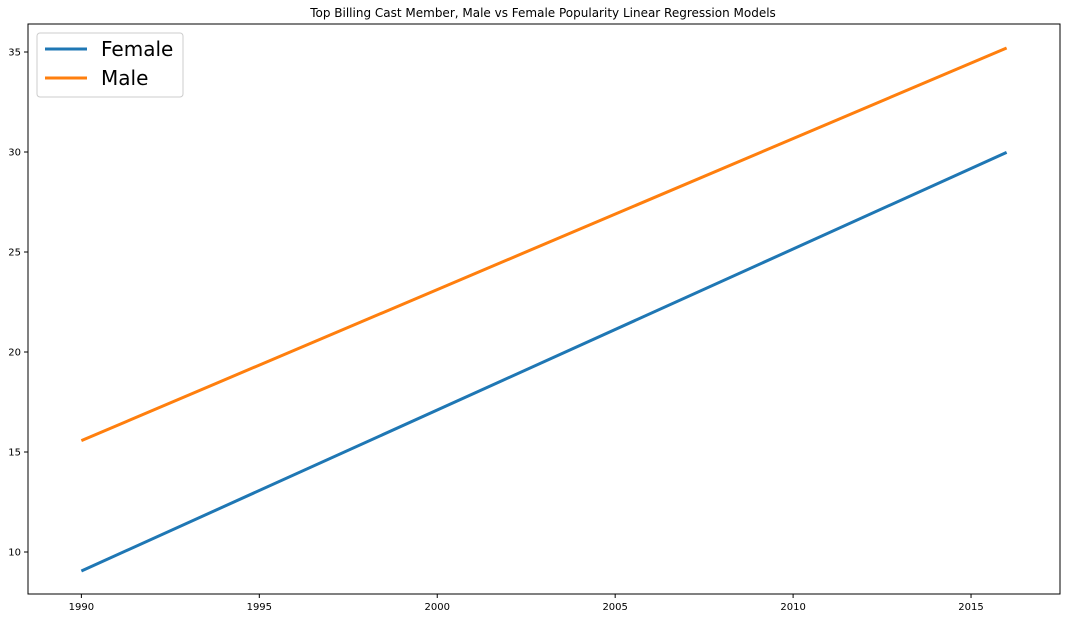 The height and width of the screenshot is (618, 1069). Describe the element at coordinates (18, 303) in the screenshot. I see `y-axis: 10 15 20 25 30 35` at that location.